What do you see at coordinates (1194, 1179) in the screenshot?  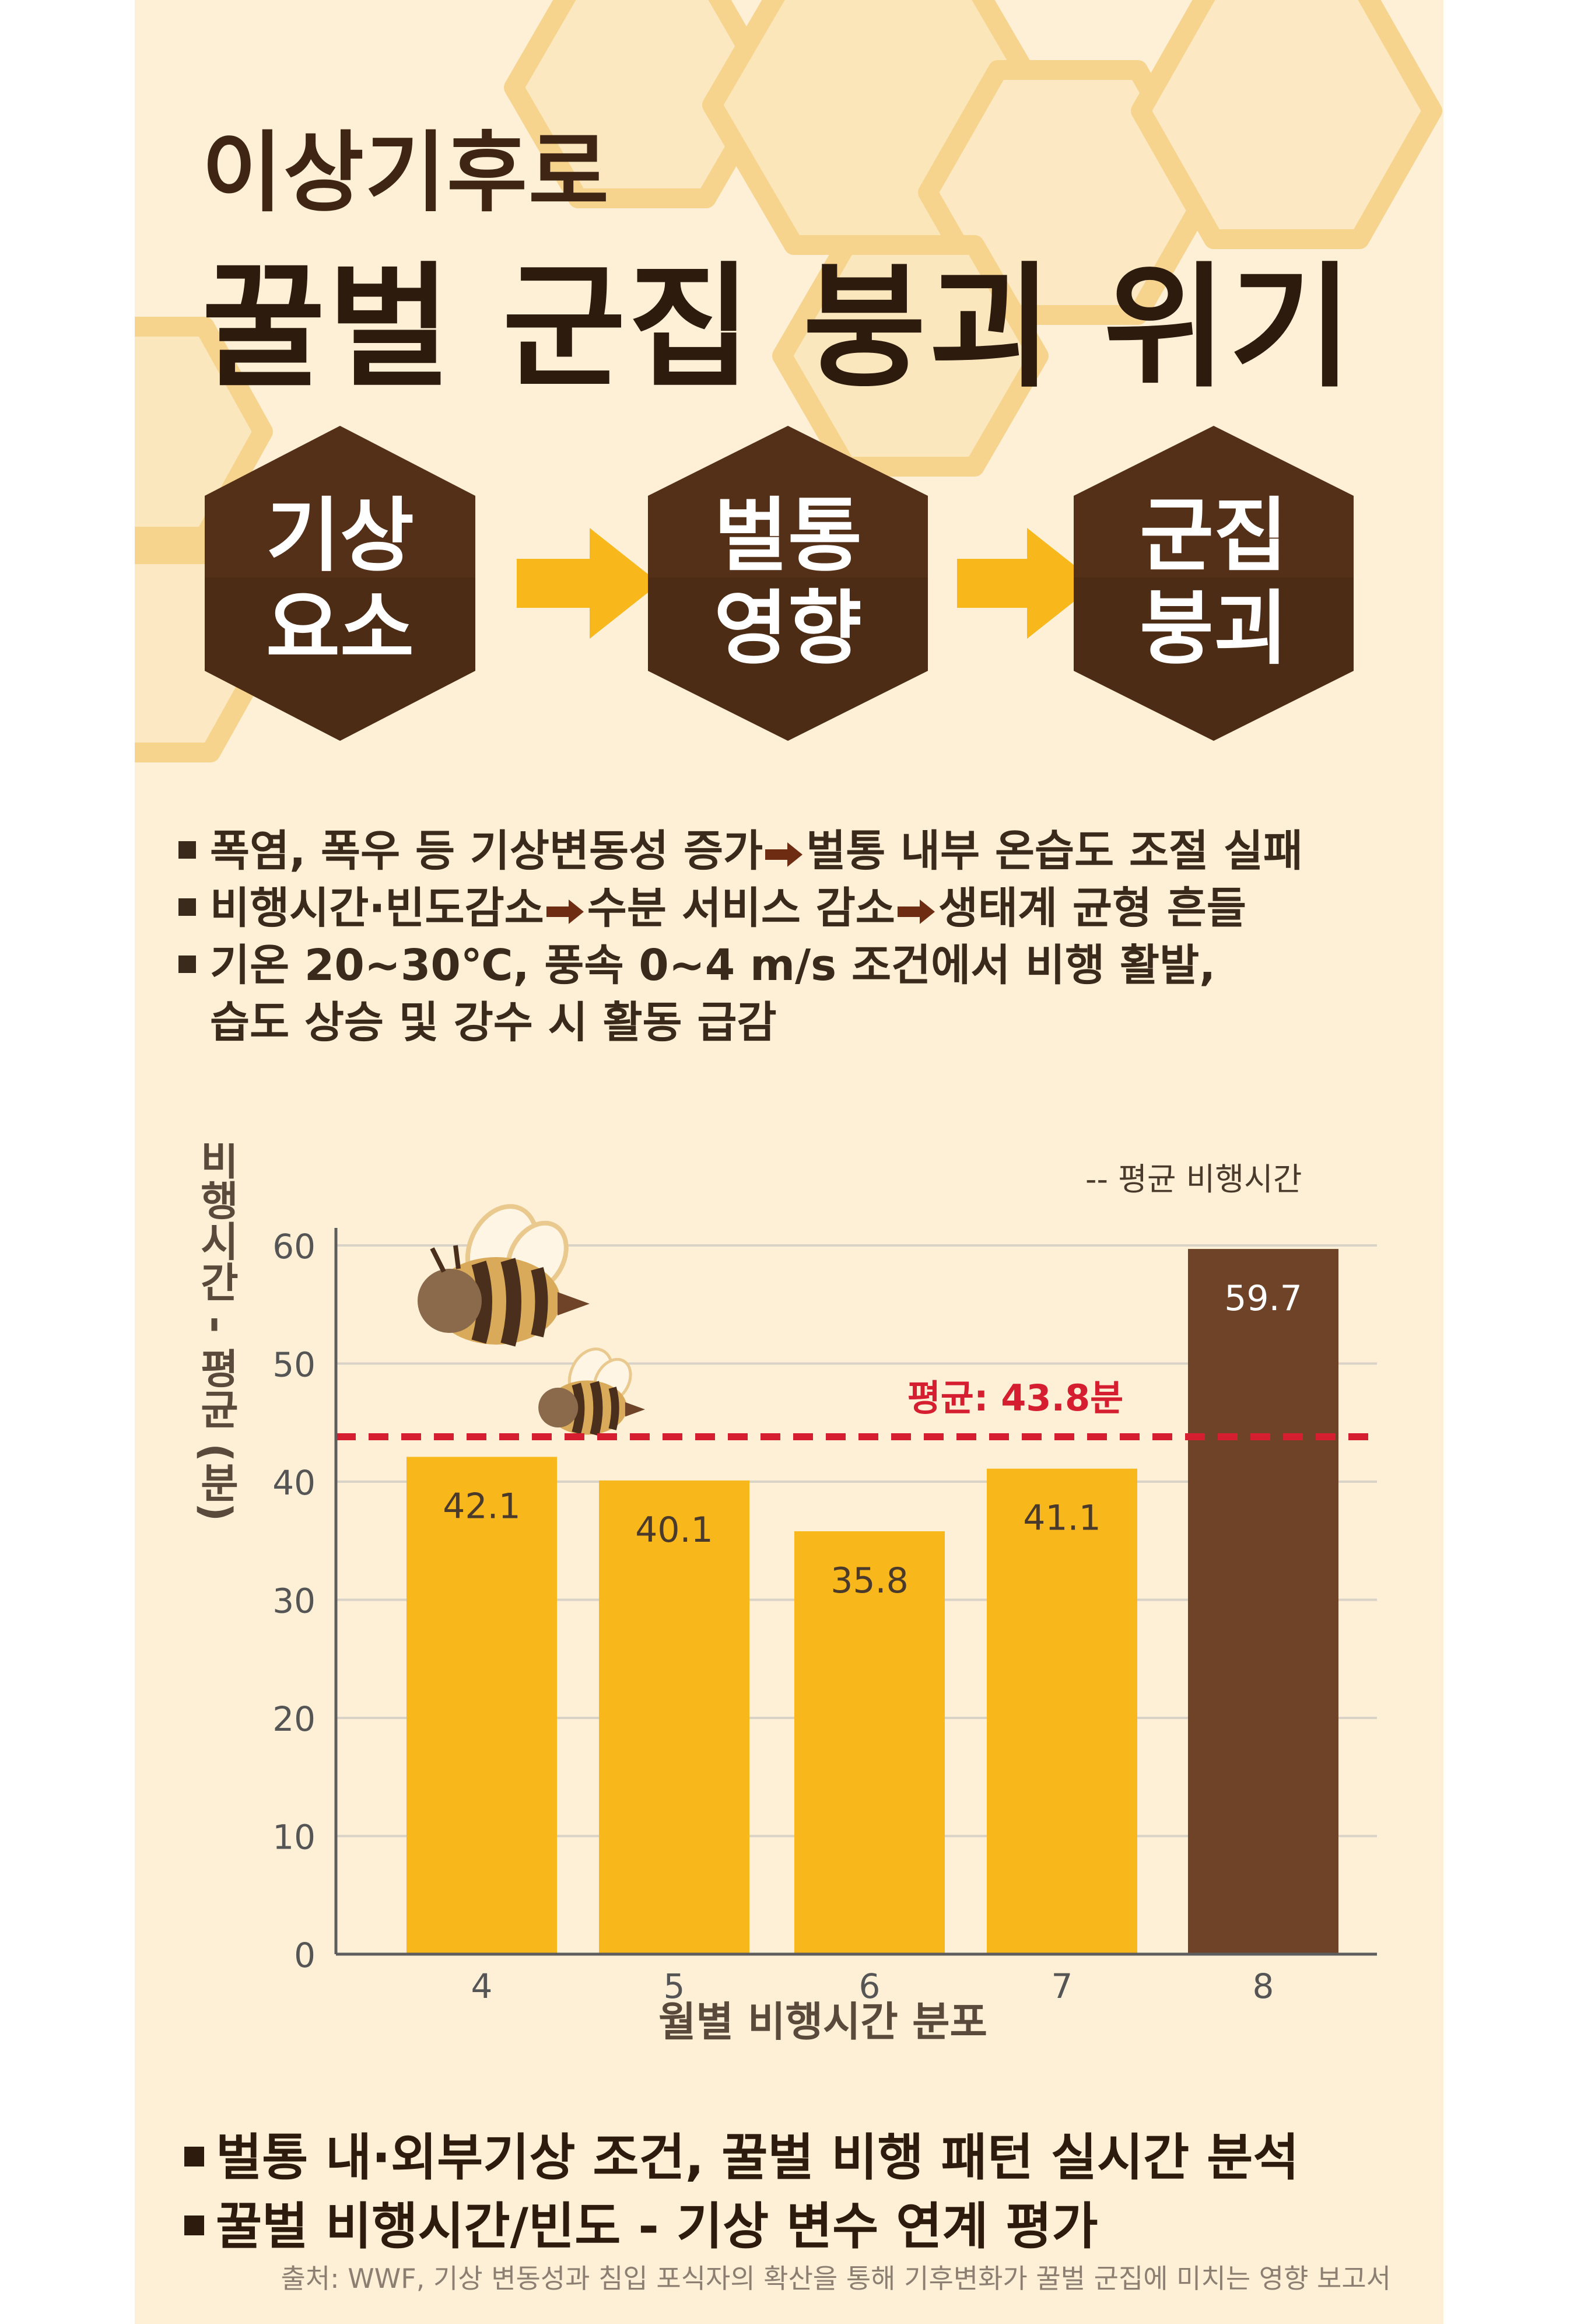 I see `legend-label: -- 평균 비행시간` at bounding box center [1194, 1179].